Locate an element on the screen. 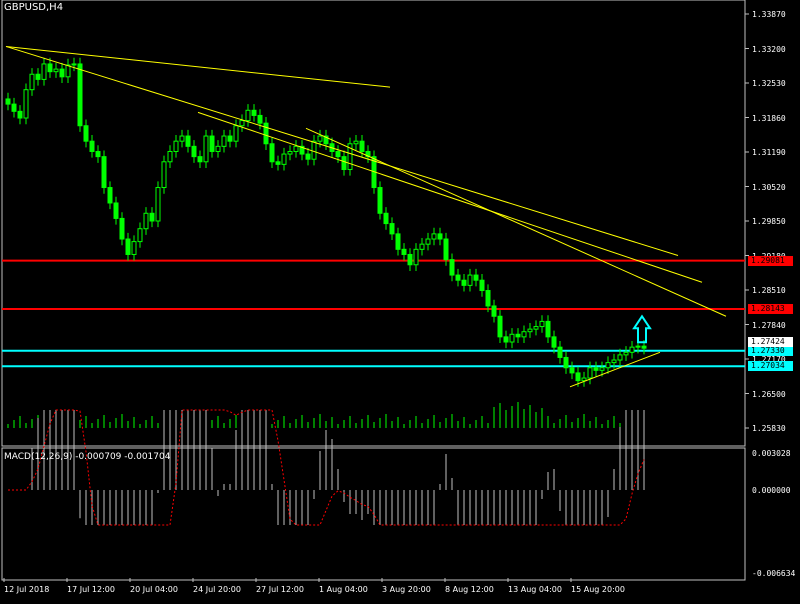 This screenshot has height=604, width=800. time-tick-label: 3 Aug 20:00 is located at coordinates (406, 589).